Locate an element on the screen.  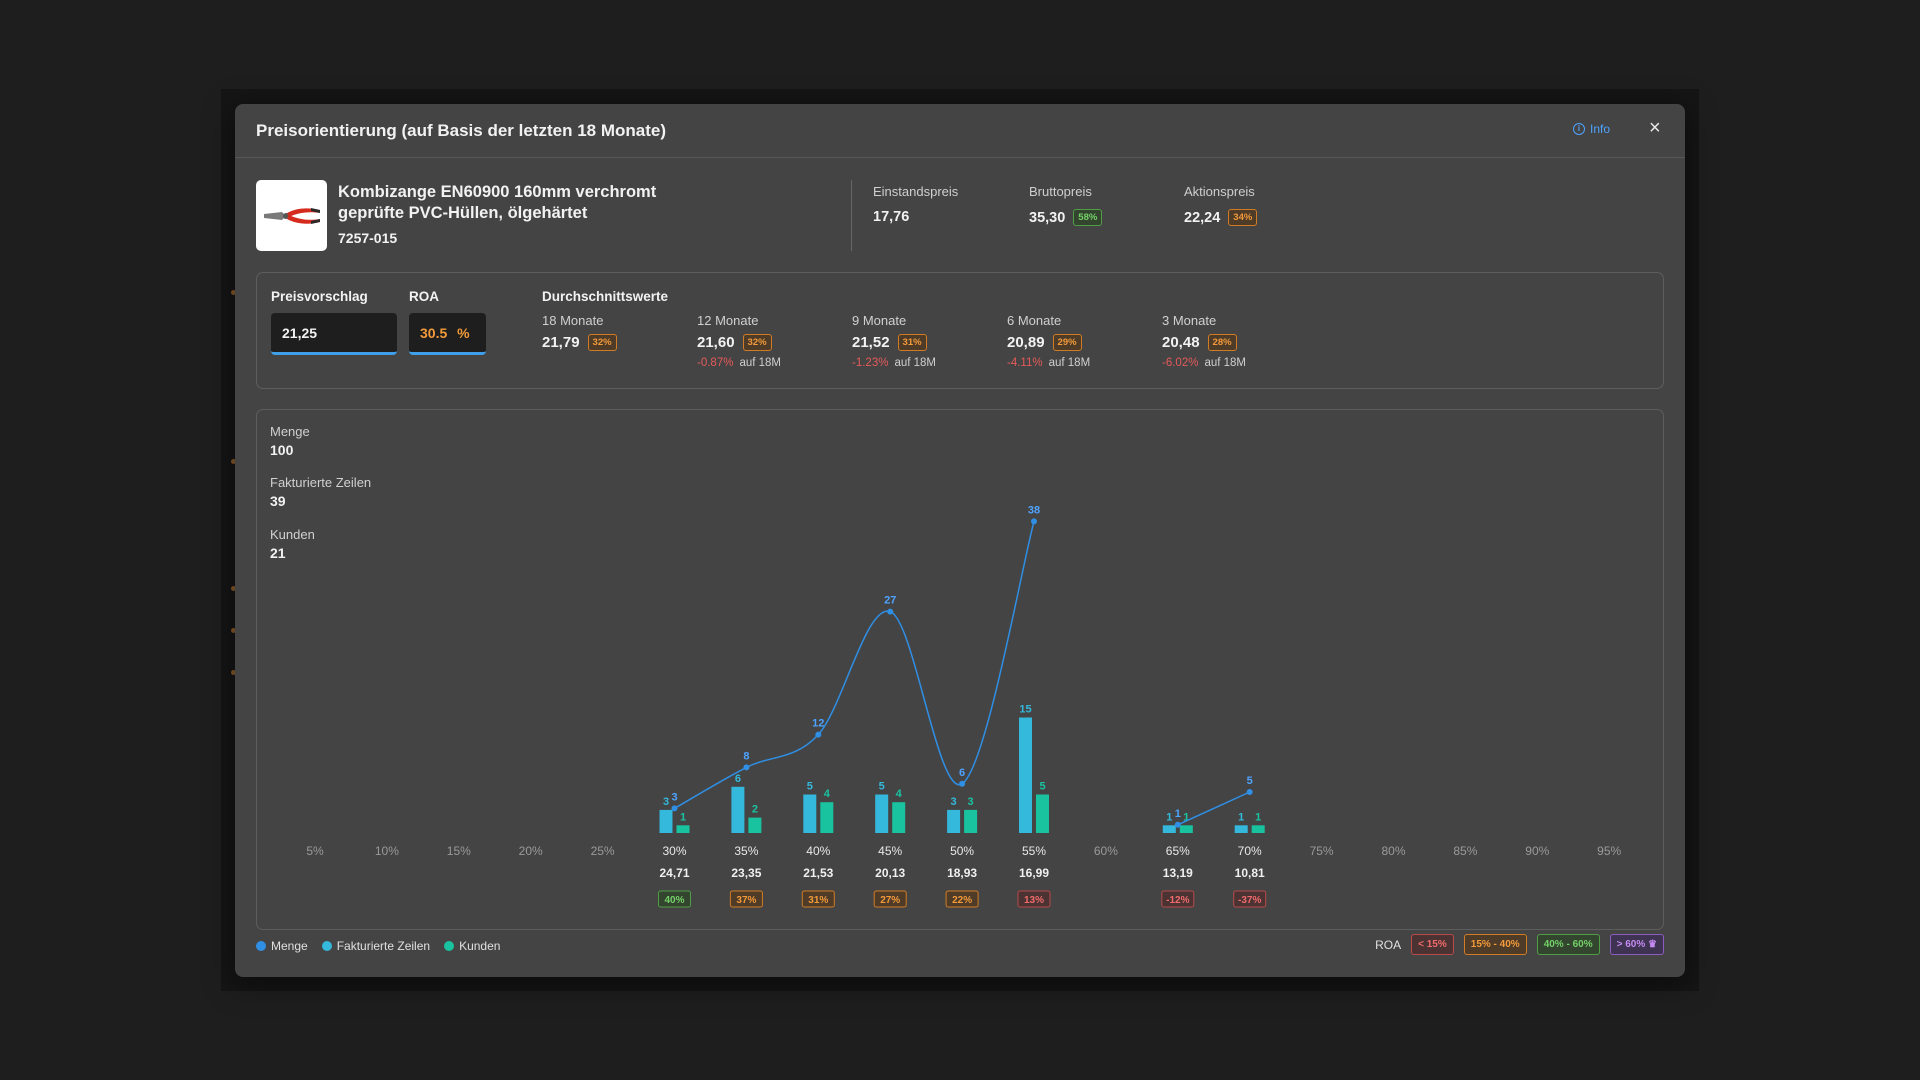
bruttopreis: Bruttopreis 35,30 58% is located at coordinates (1066, 205).